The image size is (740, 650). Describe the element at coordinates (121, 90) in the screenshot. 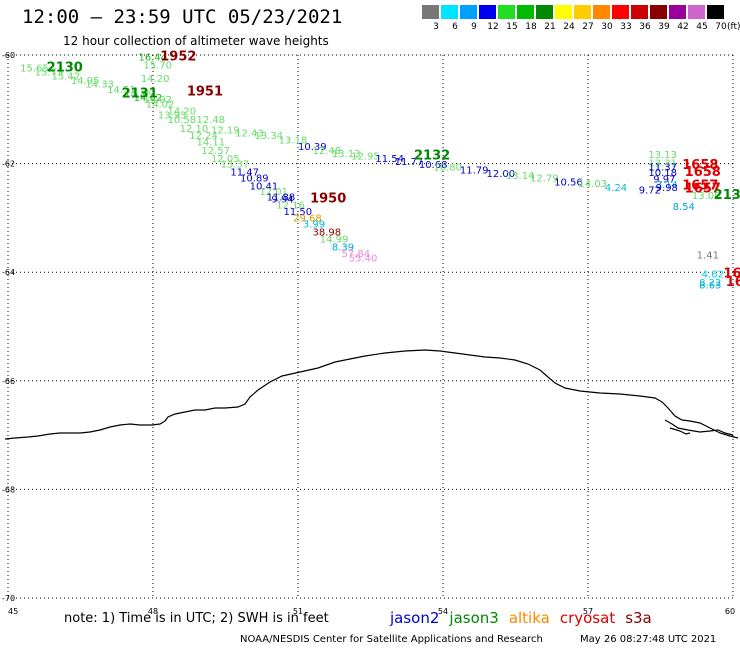

I see `wave-height-value: 14.51` at that location.